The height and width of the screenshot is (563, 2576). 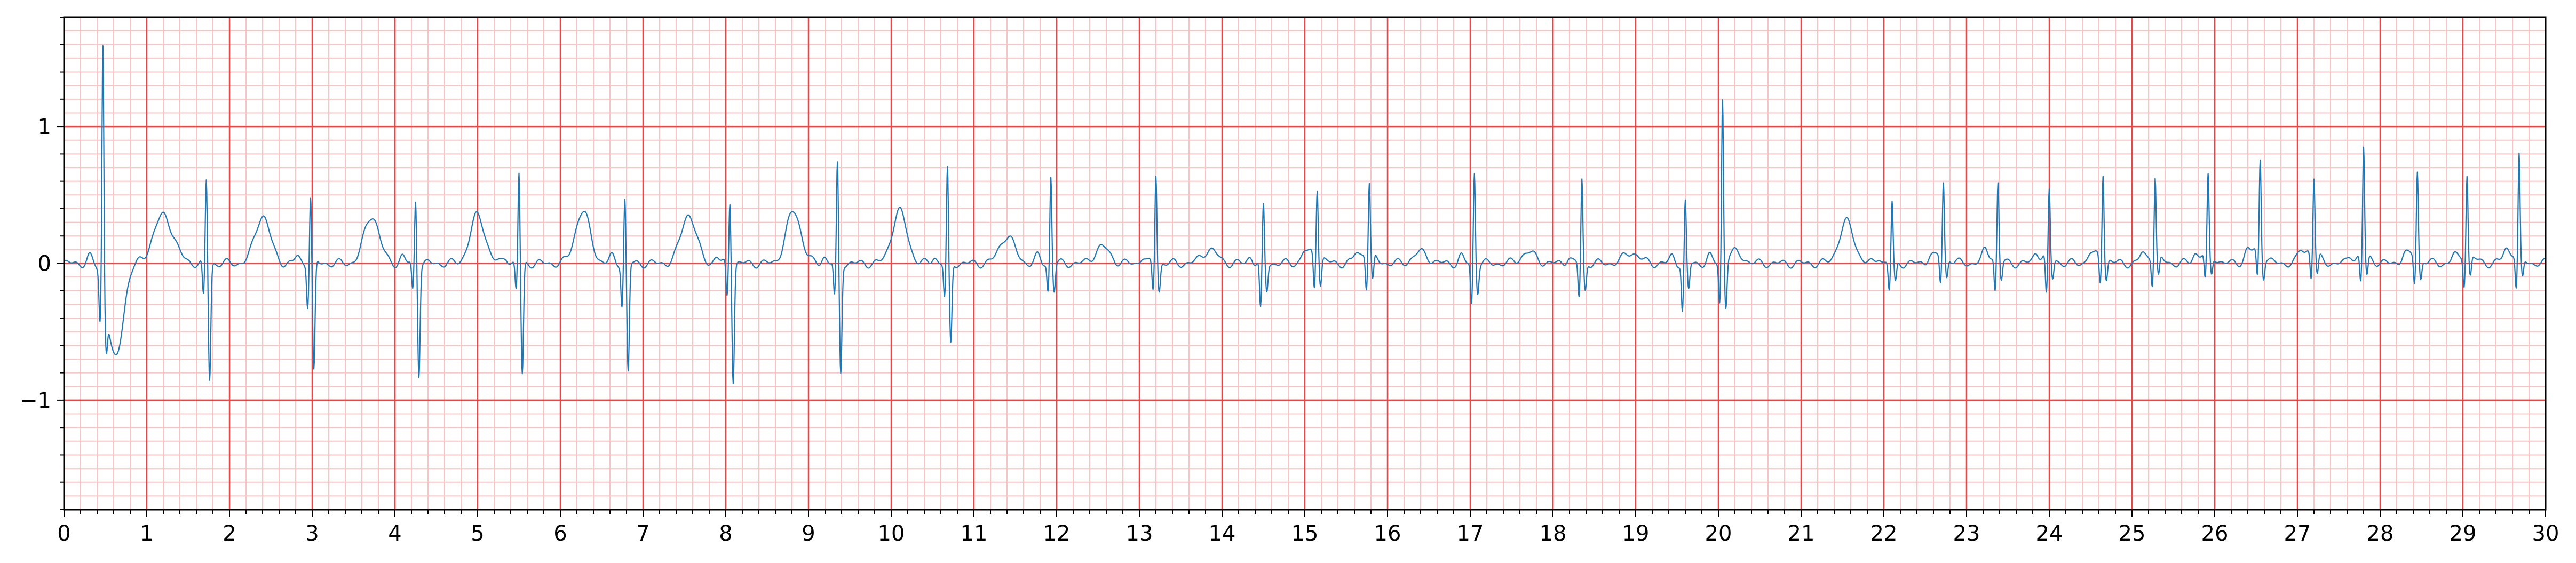 I want to click on x-tick-label: 30, so click(x=2545, y=533).